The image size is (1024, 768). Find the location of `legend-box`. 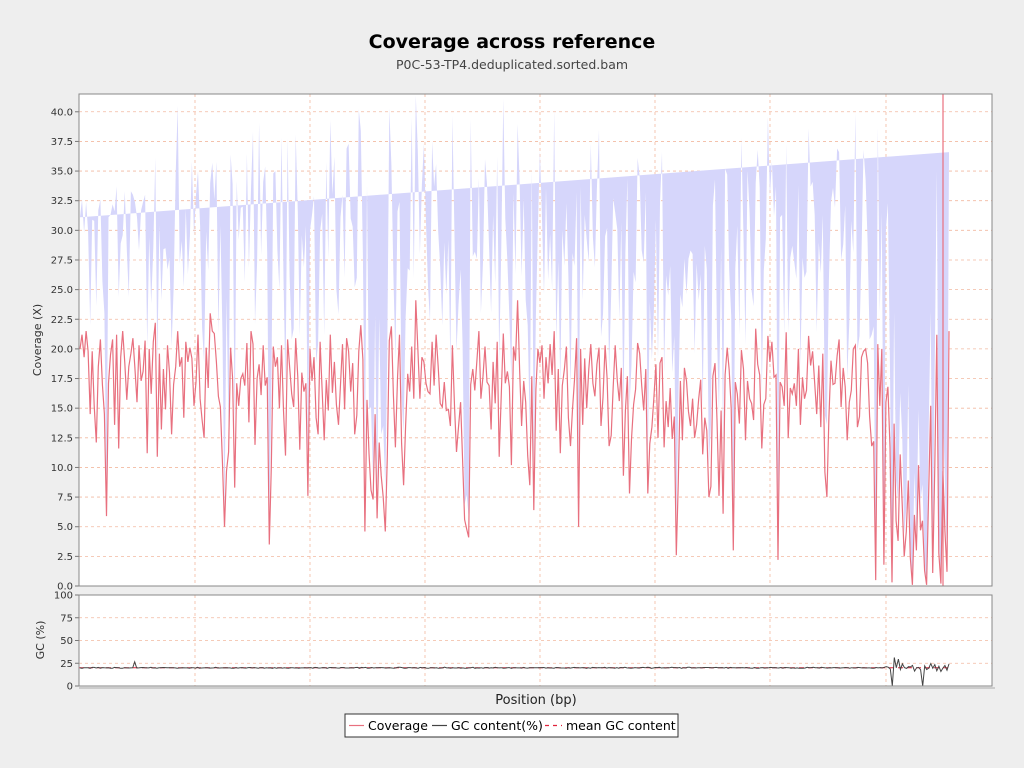

legend-box is located at coordinates (511, 725).